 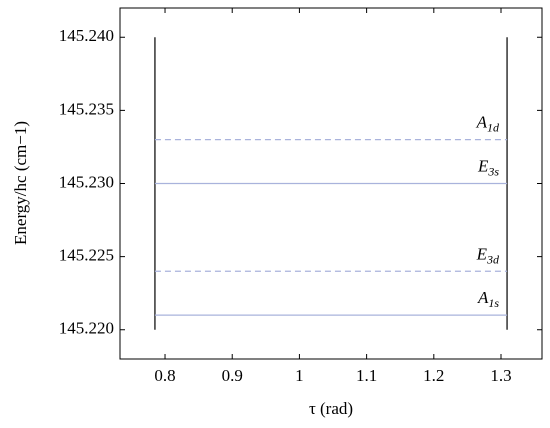 I want to click on level-label: A1s, so click(x=488, y=299).